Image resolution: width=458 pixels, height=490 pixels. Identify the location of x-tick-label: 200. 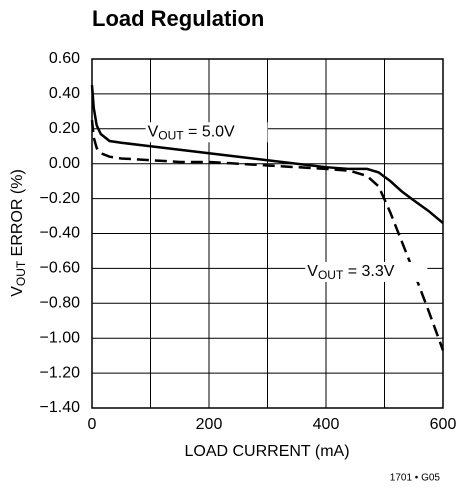
(209, 424).